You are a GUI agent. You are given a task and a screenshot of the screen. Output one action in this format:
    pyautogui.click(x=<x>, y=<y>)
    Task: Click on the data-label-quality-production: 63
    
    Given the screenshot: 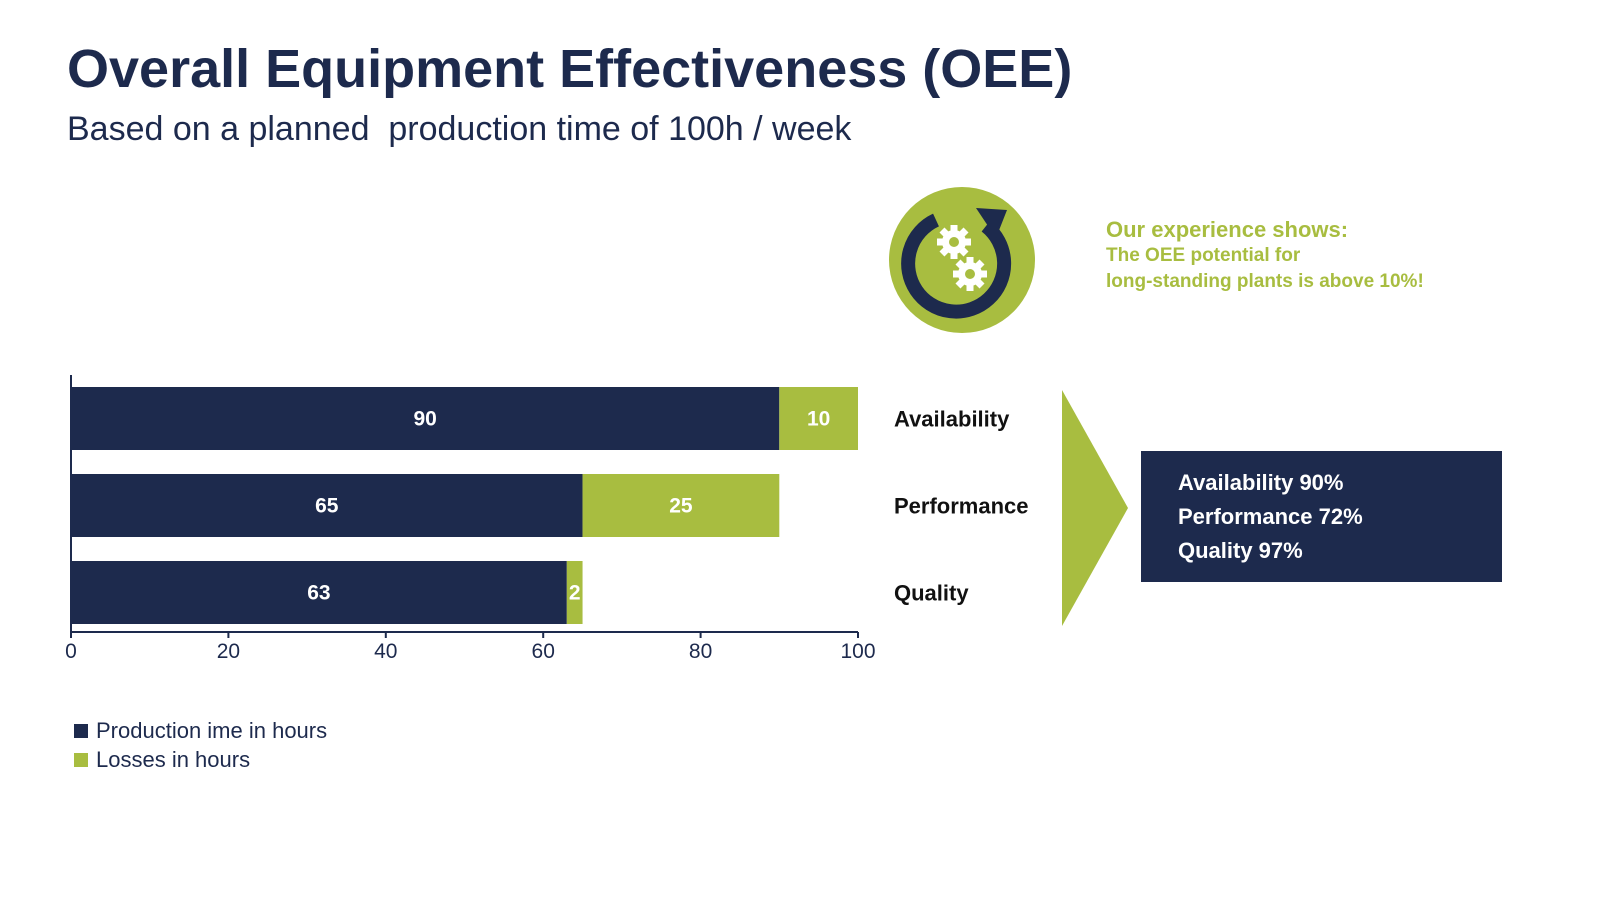 What is the action you would take?
    pyautogui.click(x=318, y=593)
    